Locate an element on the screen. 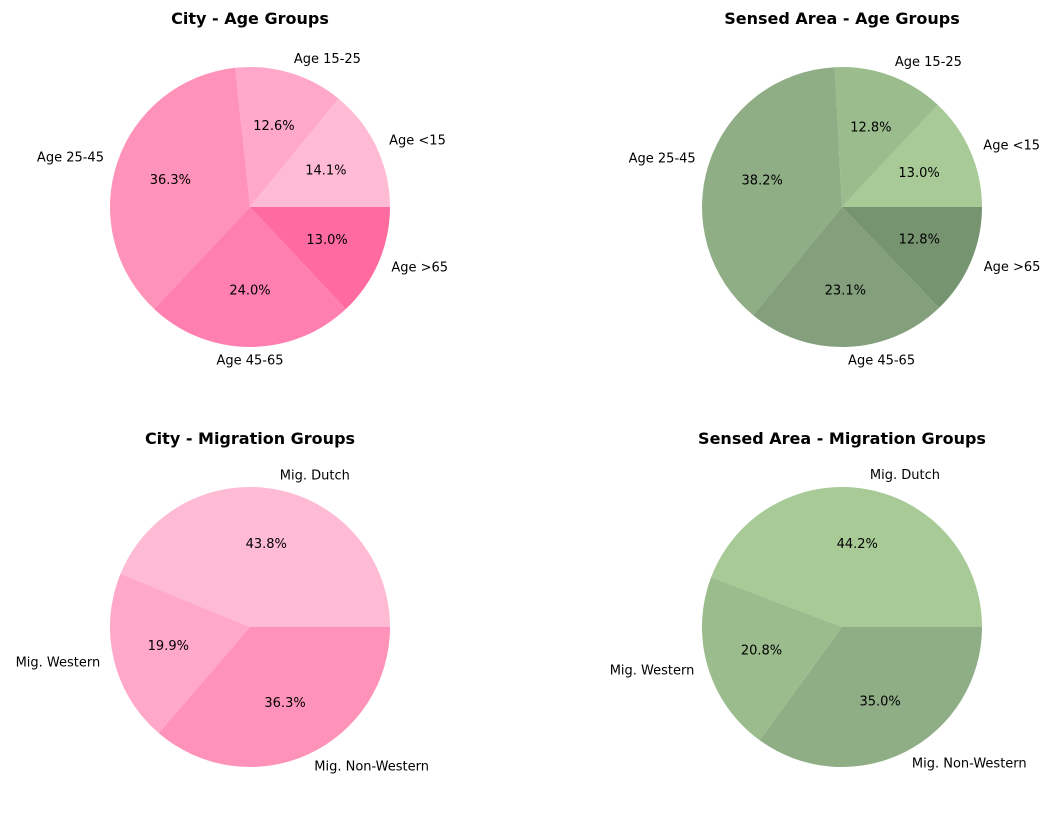 This screenshot has width=1054, height=816. pie-percent-label: 38.2% is located at coordinates (762, 180).